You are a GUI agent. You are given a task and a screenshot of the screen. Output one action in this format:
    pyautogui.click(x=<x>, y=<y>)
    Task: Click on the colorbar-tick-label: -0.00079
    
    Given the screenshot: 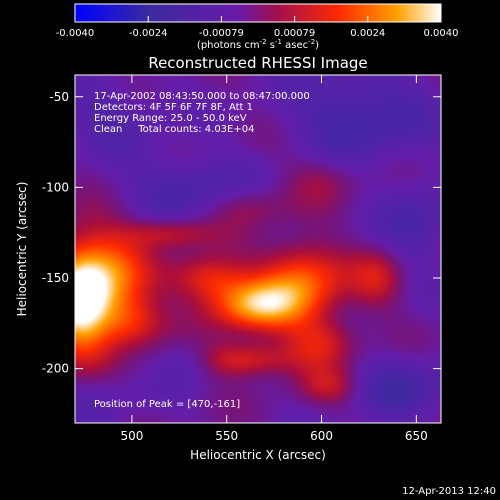 What is the action you would take?
    pyautogui.click(x=221, y=33)
    